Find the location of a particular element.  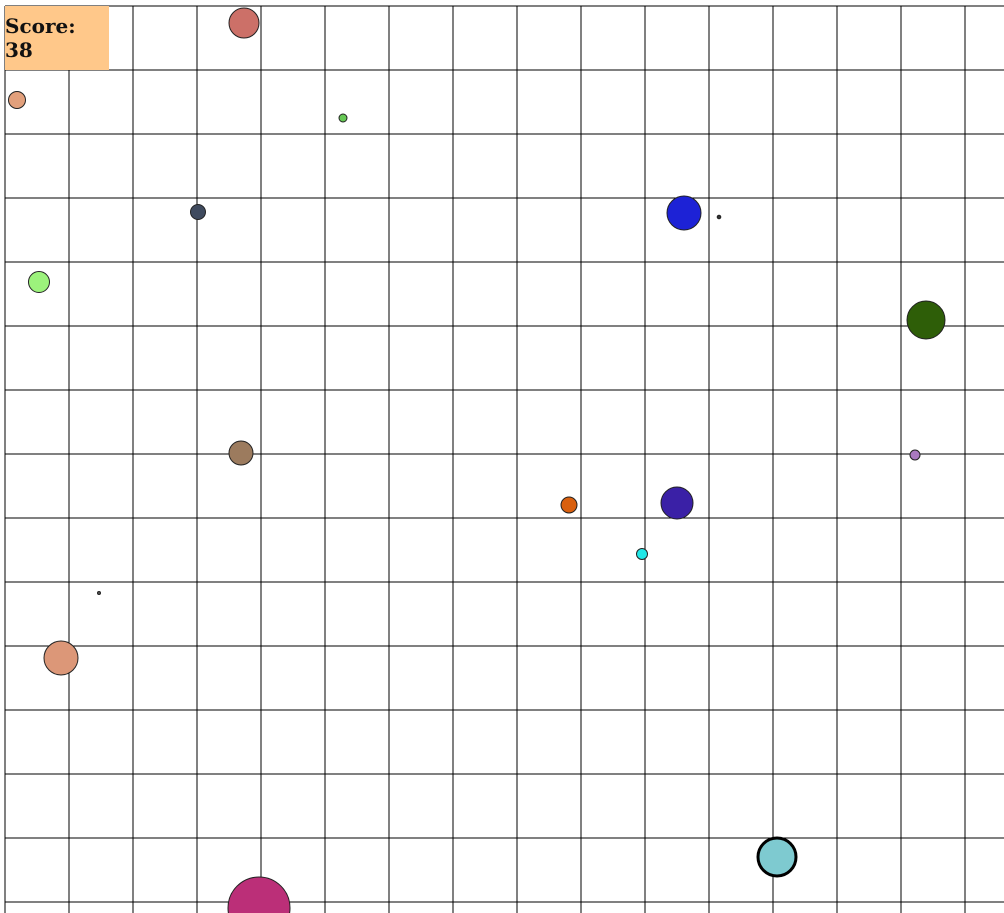

score-panel: Score: 38 is located at coordinates (57, 38).